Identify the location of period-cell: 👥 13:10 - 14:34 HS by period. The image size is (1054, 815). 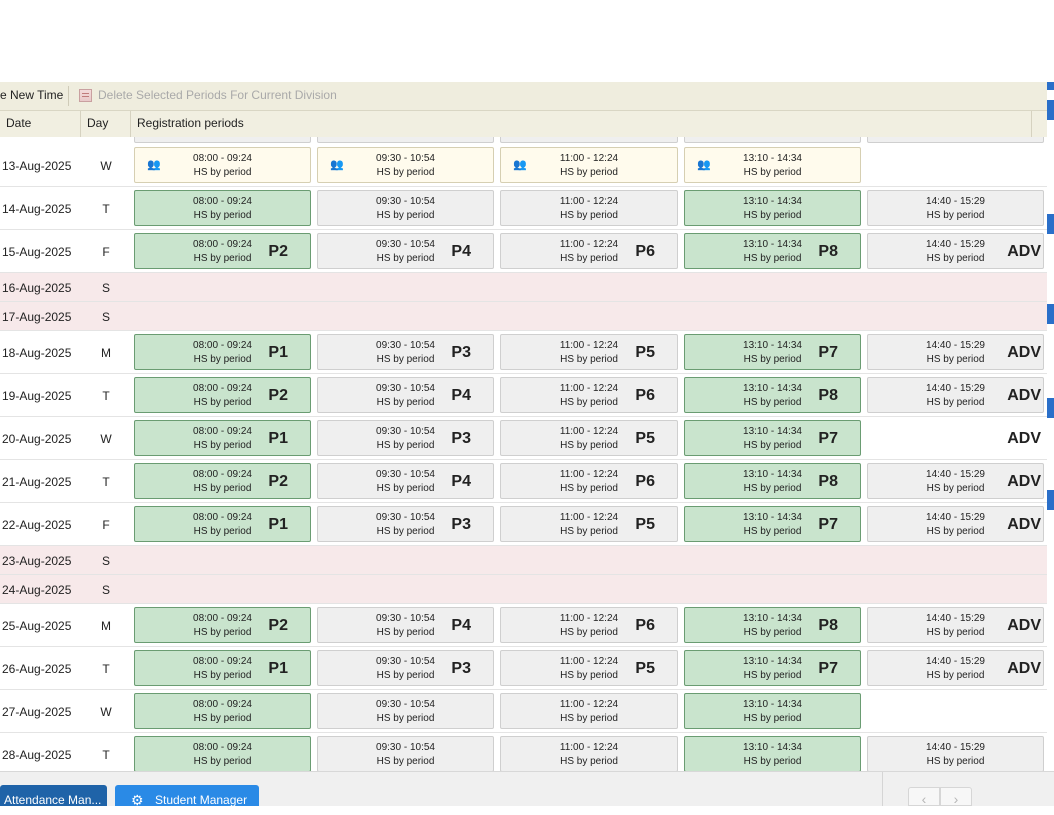
(772, 165).